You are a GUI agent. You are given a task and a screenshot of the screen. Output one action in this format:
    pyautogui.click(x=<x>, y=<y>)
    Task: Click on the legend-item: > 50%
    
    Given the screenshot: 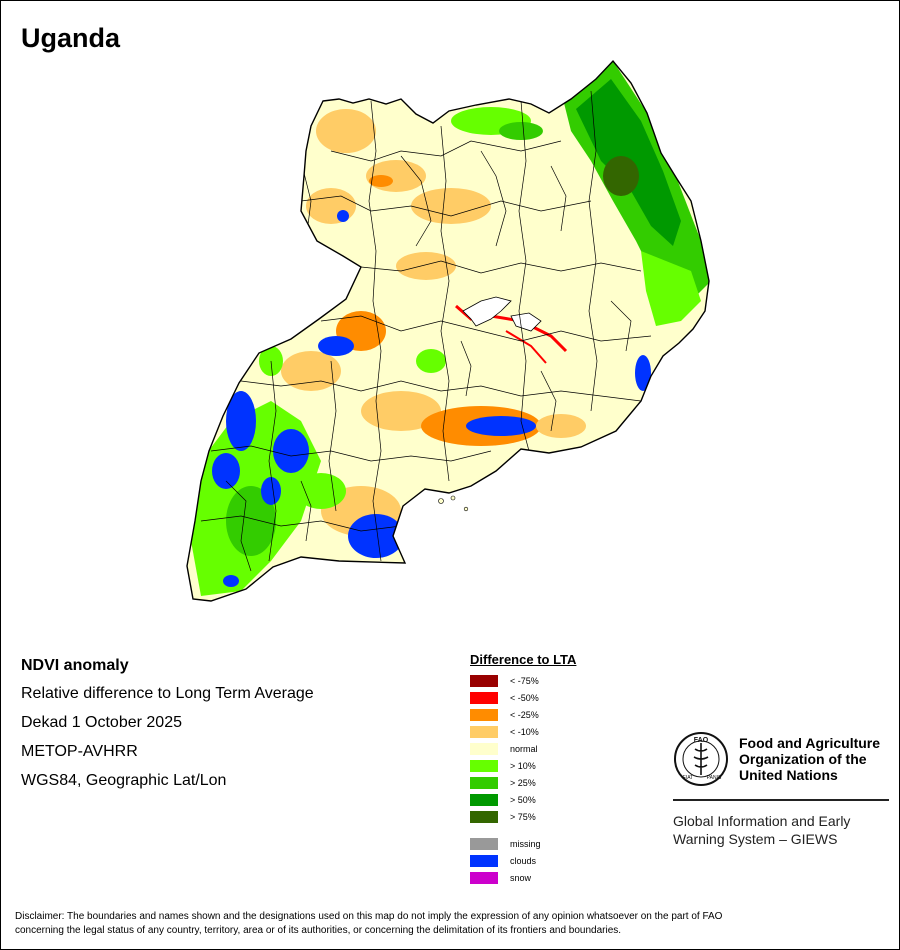 What is the action you would take?
    pyautogui.click(x=523, y=799)
    